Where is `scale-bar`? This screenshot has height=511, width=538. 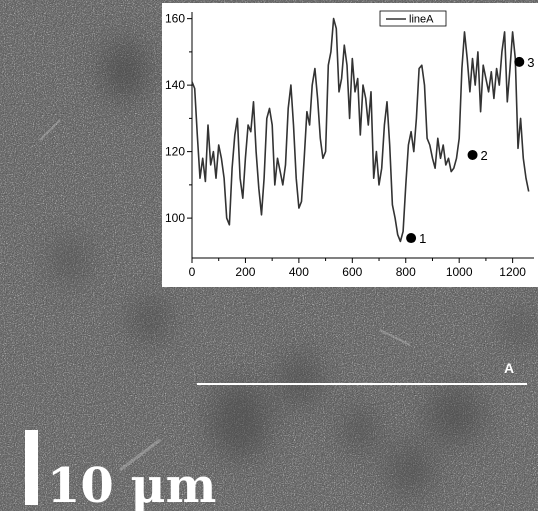 scale-bar is located at coordinates (31, 467).